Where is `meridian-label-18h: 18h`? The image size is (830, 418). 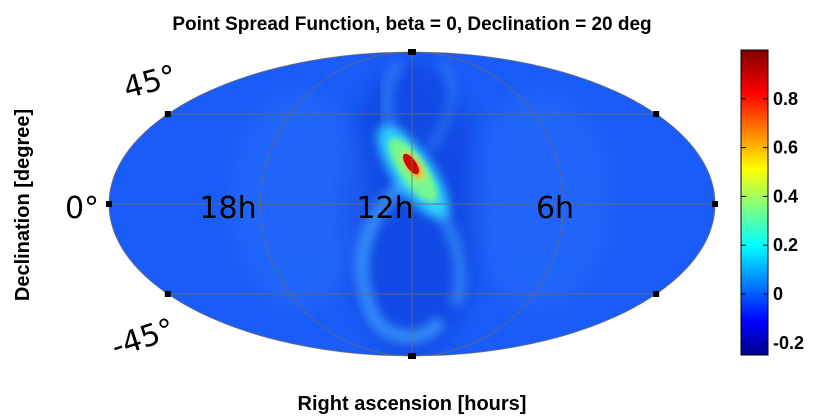 meridian-label-18h: 18h is located at coordinates (227, 208).